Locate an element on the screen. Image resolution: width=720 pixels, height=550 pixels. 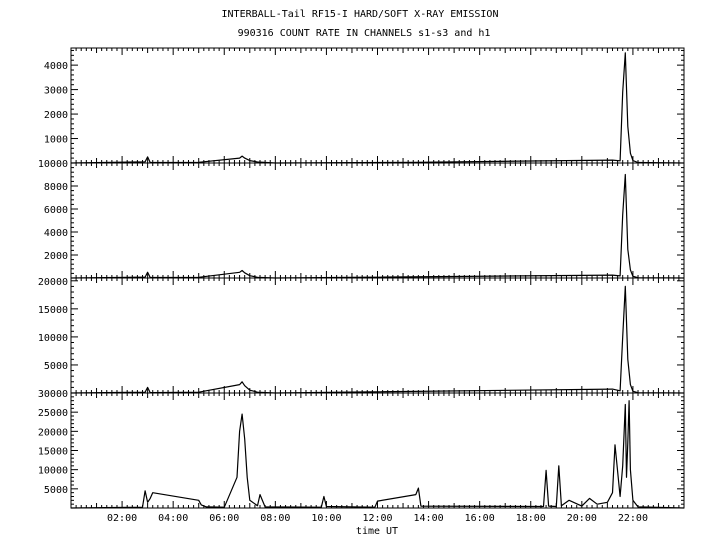
x-tick-label: 12:00 is located at coordinates (377, 518).